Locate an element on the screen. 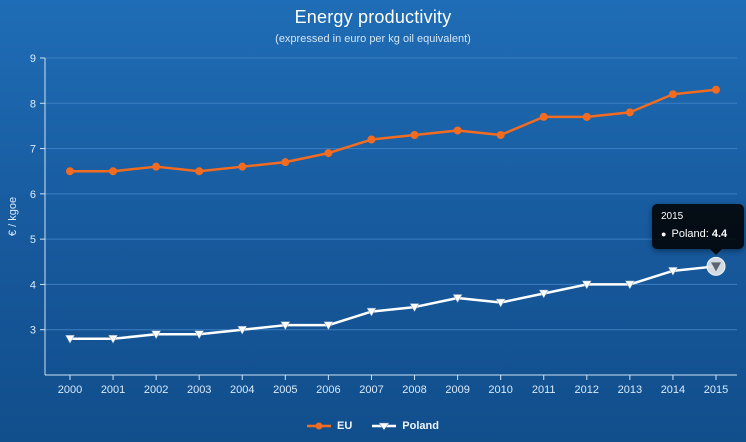 The width and height of the screenshot is (746, 442). legend-label-eu: EU is located at coordinates (345, 426).